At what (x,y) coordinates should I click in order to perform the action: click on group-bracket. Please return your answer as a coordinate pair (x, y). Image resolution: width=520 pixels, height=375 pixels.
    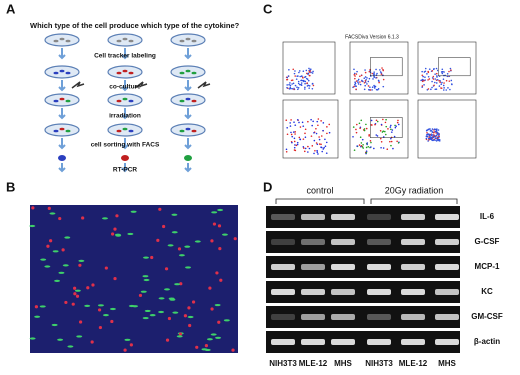
    Looking at the image, I should click on (320, 201).